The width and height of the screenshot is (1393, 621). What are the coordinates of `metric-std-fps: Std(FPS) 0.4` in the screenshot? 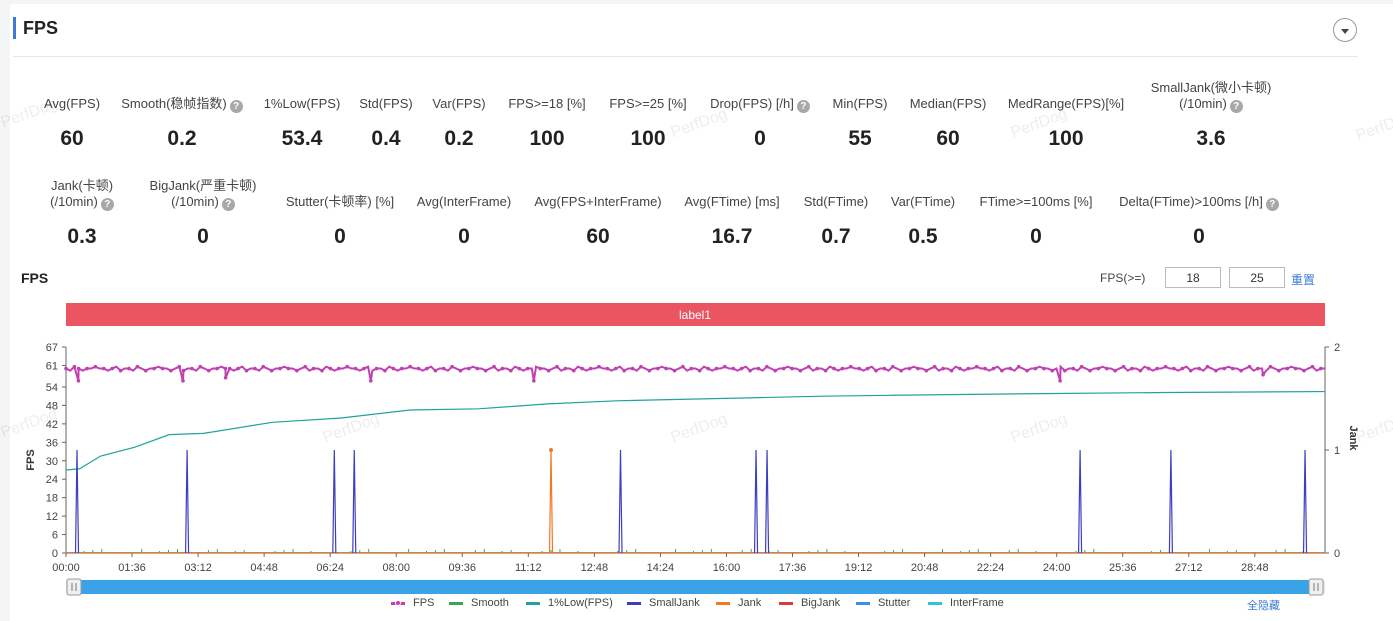 It's located at (386, 131).